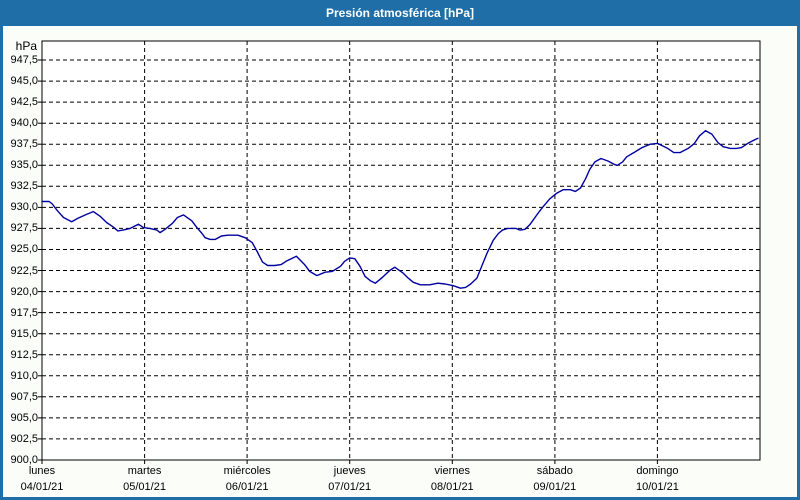 The height and width of the screenshot is (500, 800). I want to click on x-date-label: 06/01/21, so click(247, 487).